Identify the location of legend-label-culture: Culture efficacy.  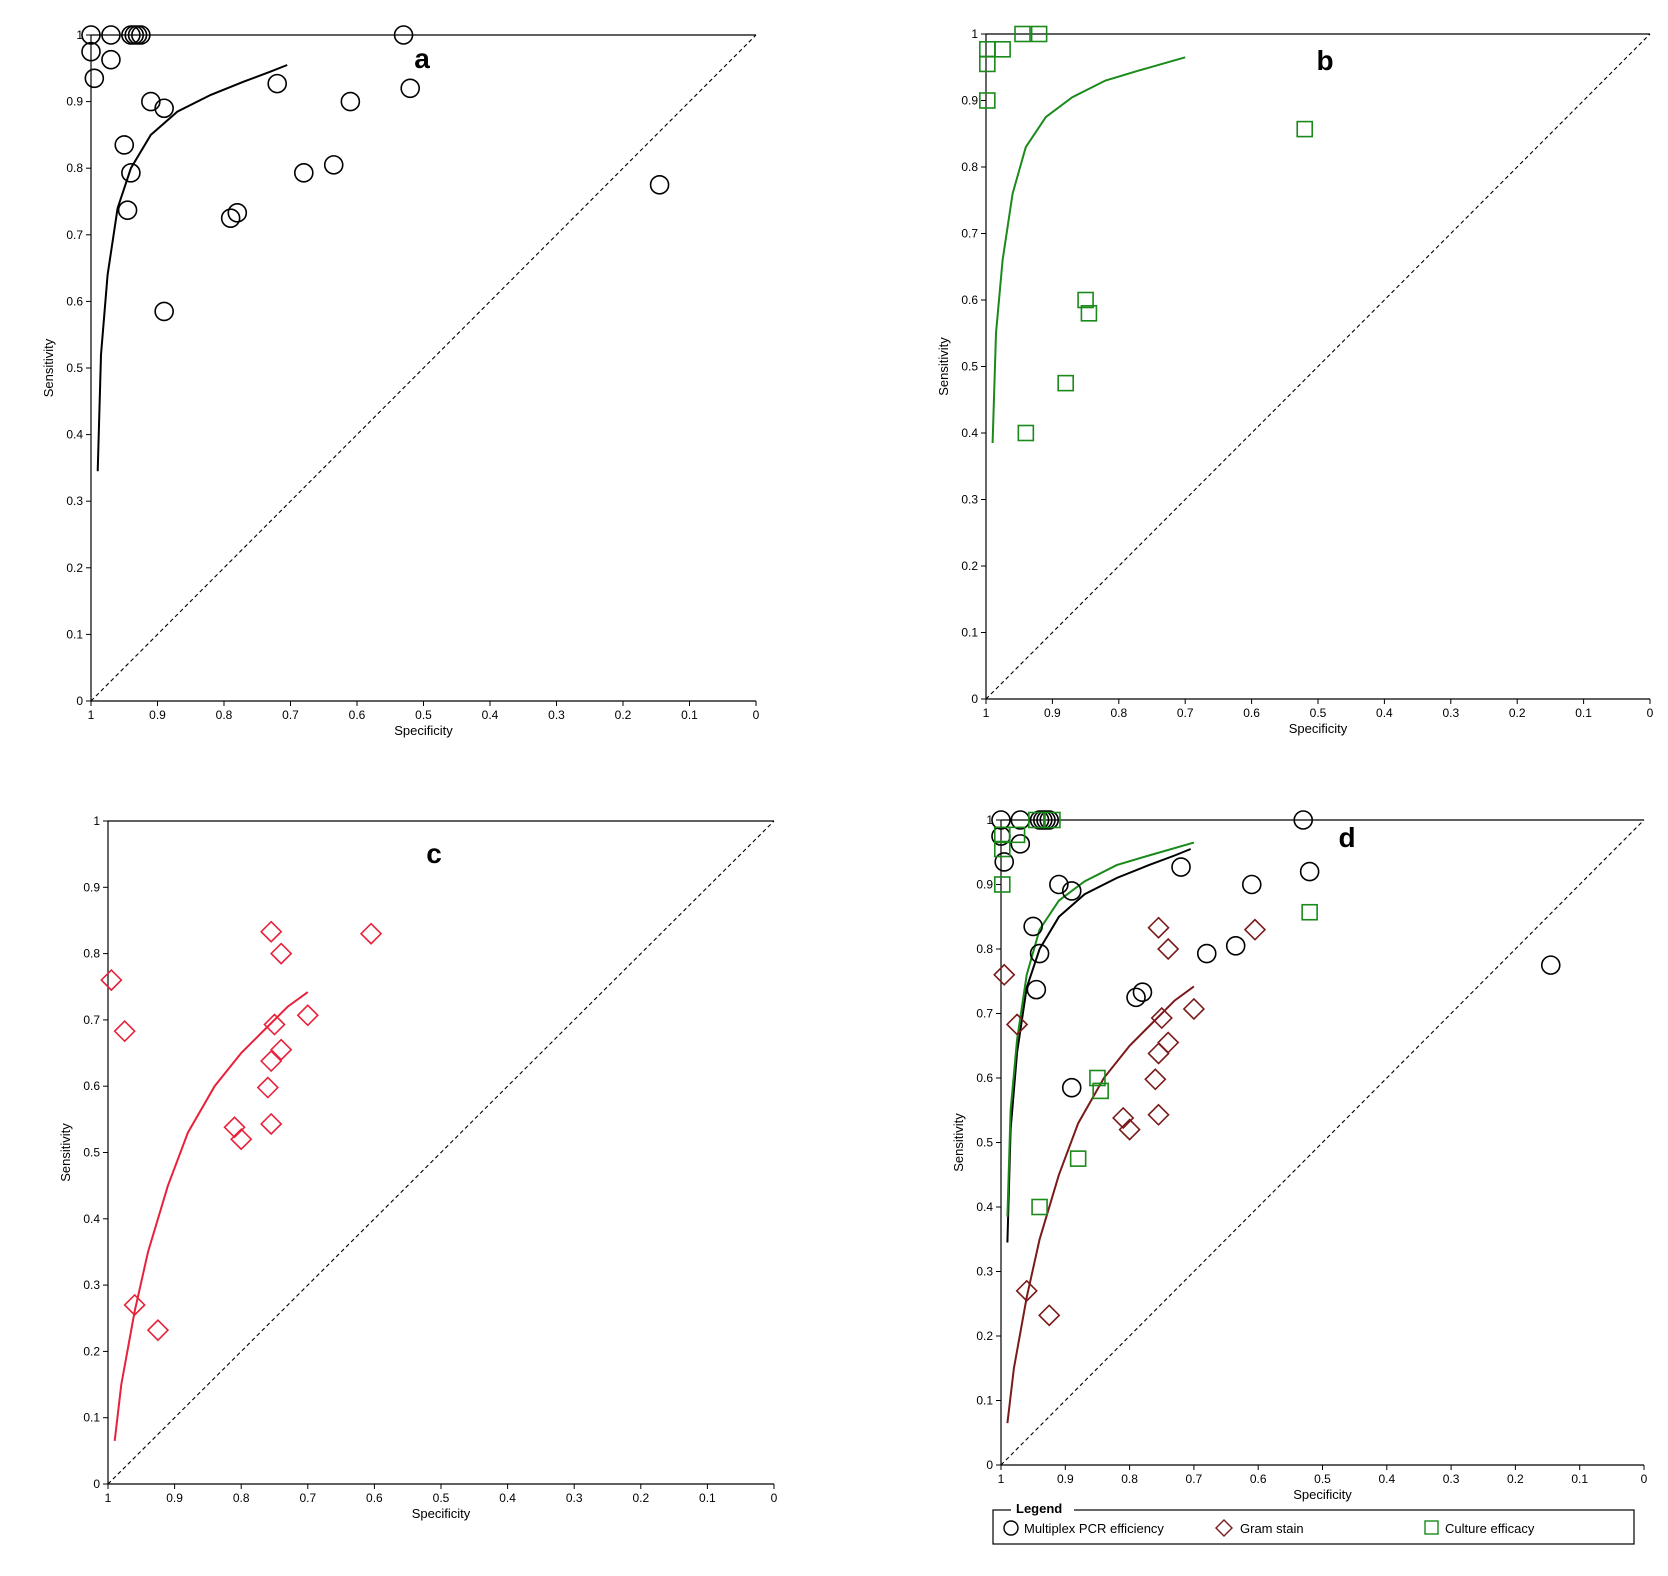
(1490, 1528).